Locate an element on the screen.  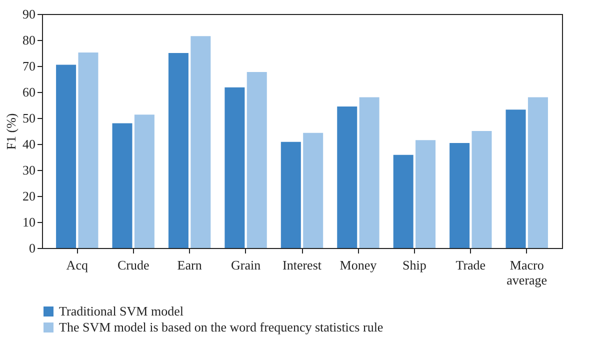
x-tick-label: Earn is located at coordinates (189, 265).